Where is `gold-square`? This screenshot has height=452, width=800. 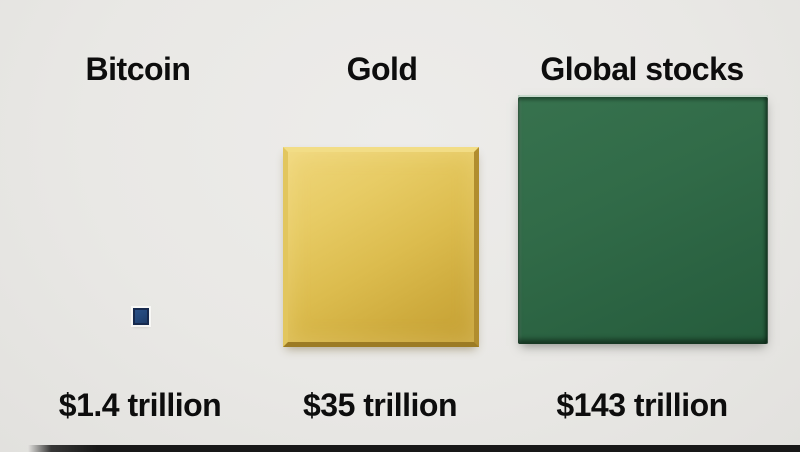
gold-square is located at coordinates (381, 247).